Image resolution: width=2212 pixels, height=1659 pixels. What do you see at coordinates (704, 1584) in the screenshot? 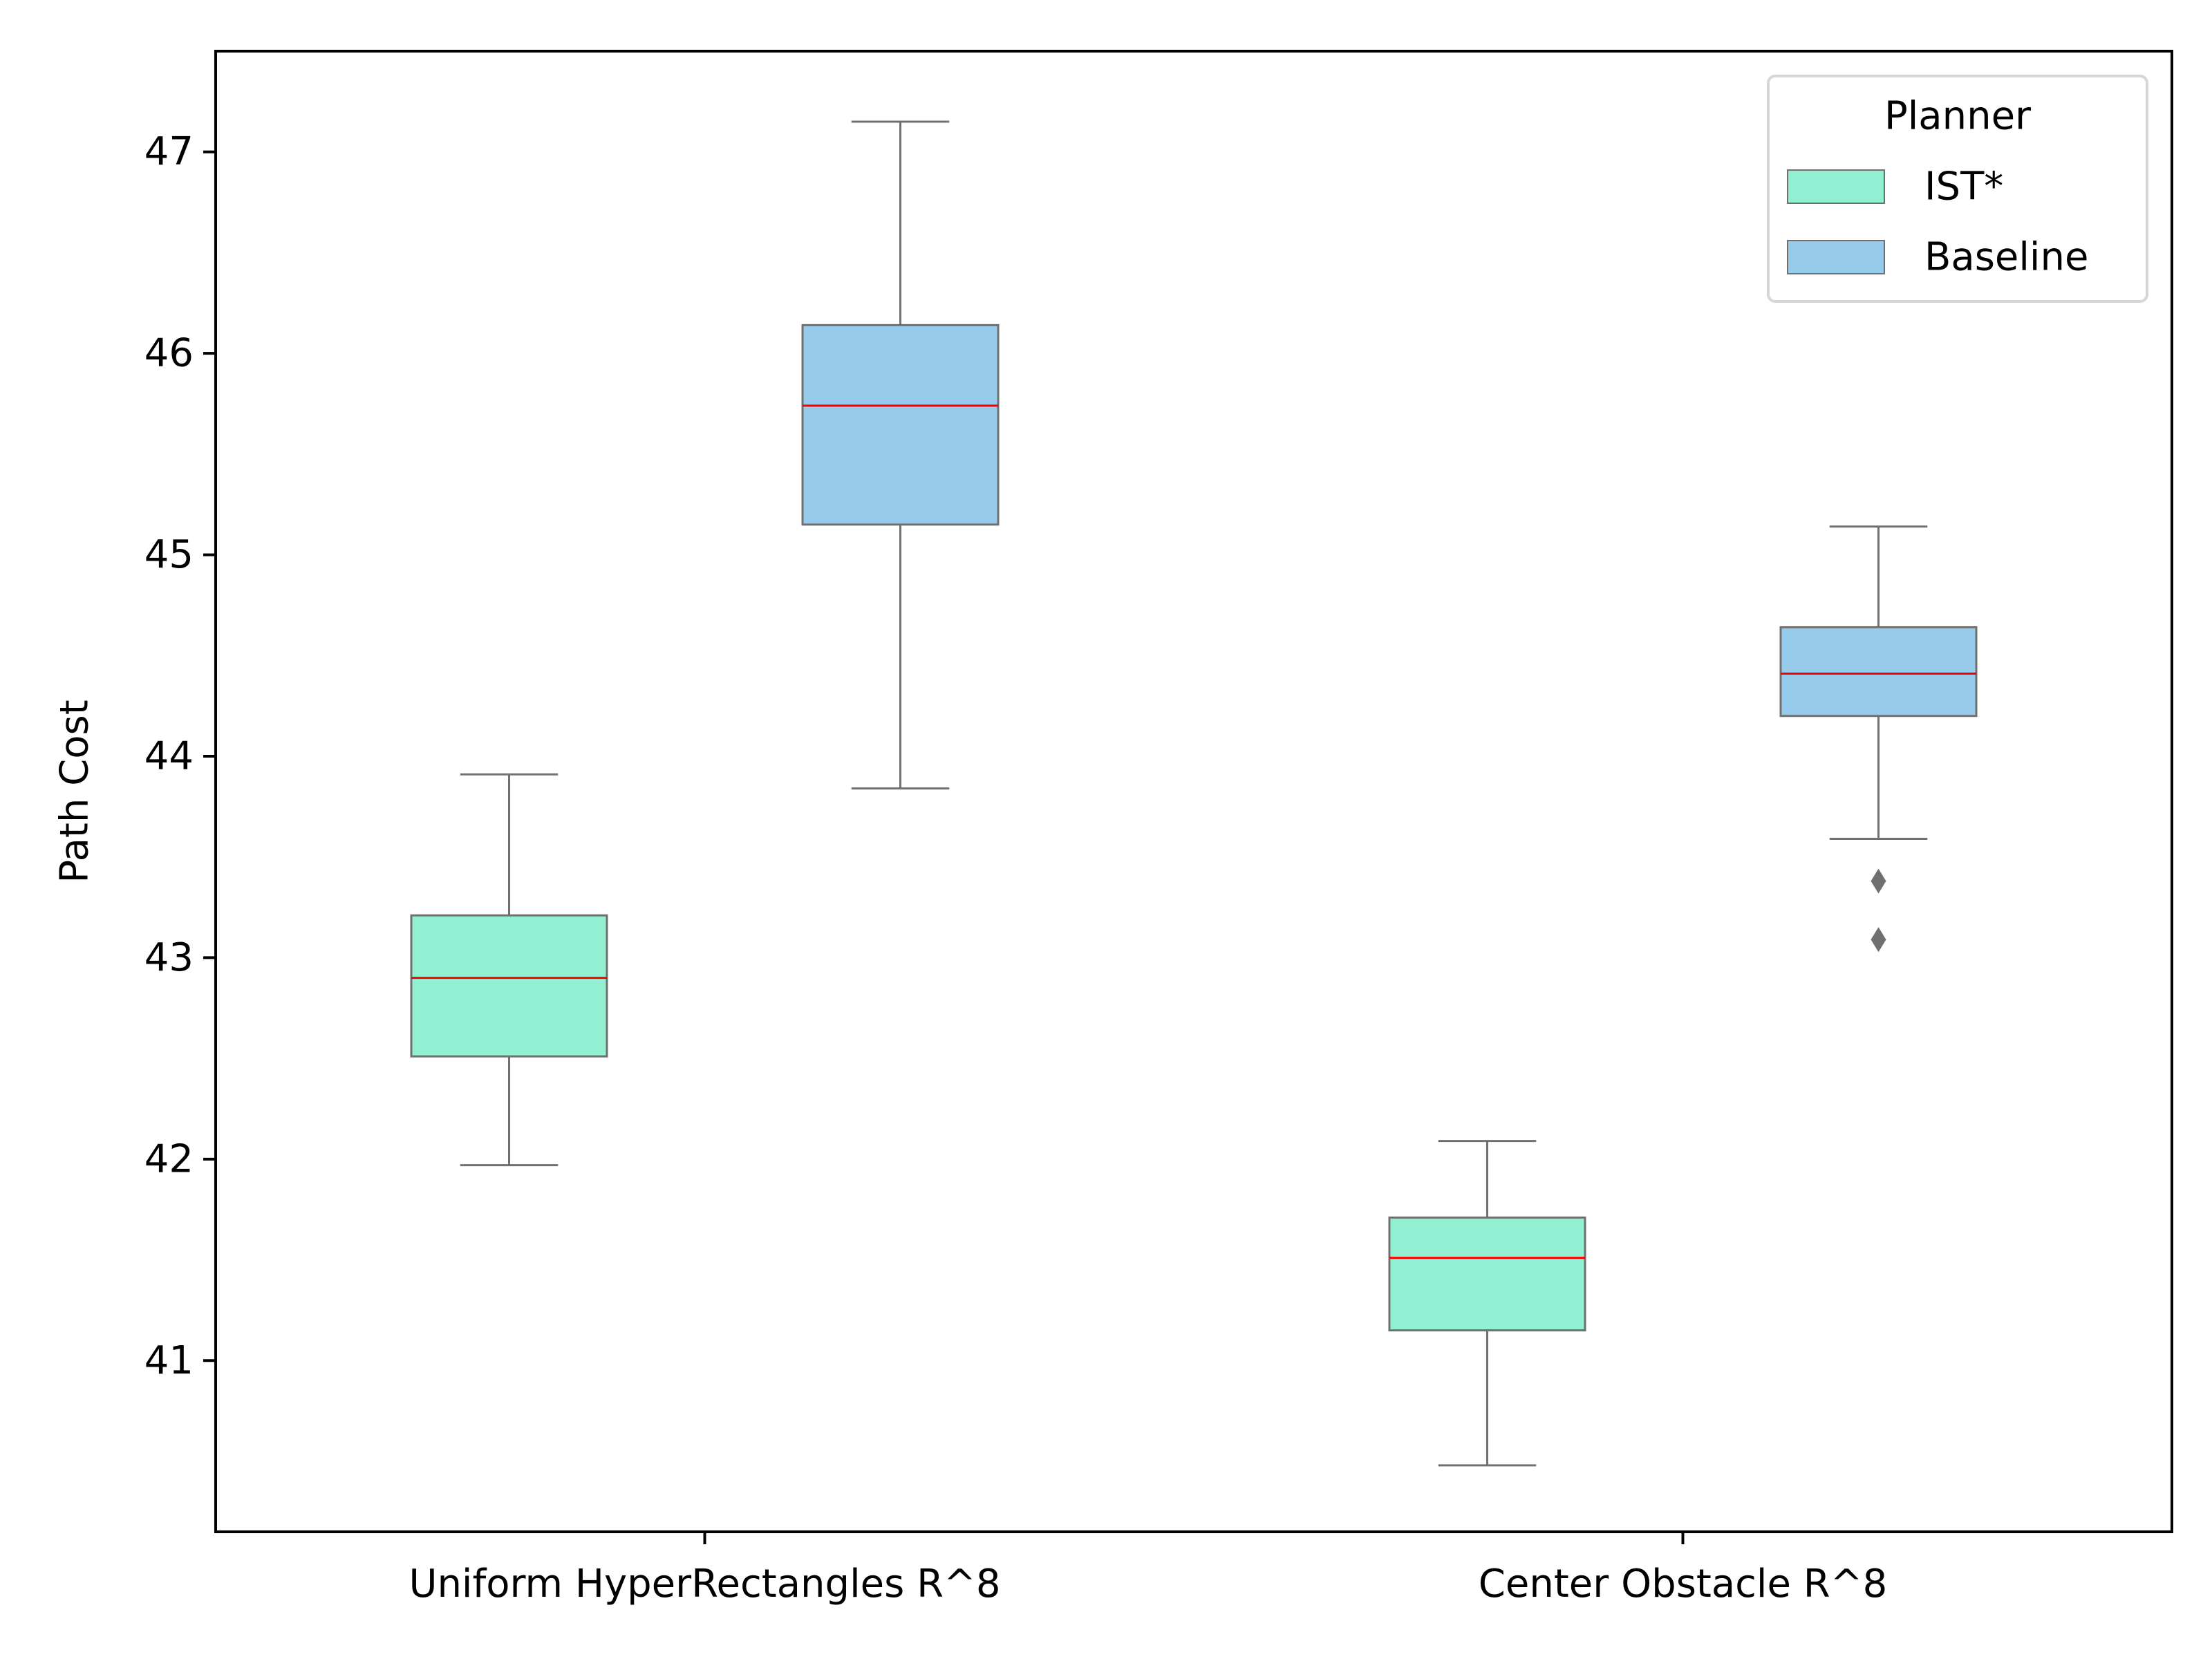
I see `x-tick-label: Uniform HyperRectangles R^8` at bounding box center [704, 1584].